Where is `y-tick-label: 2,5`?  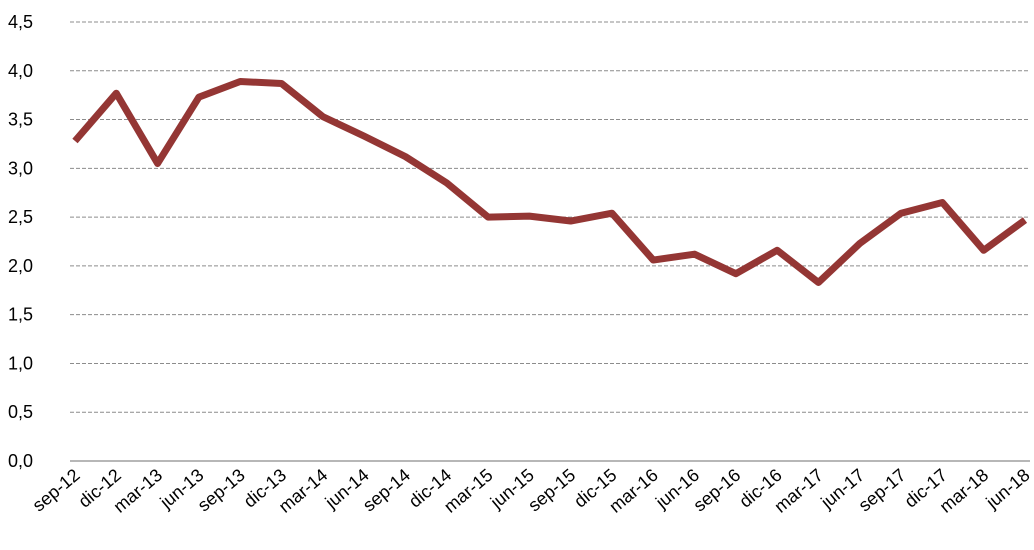 y-tick-label: 2,5 is located at coordinates (20, 217).